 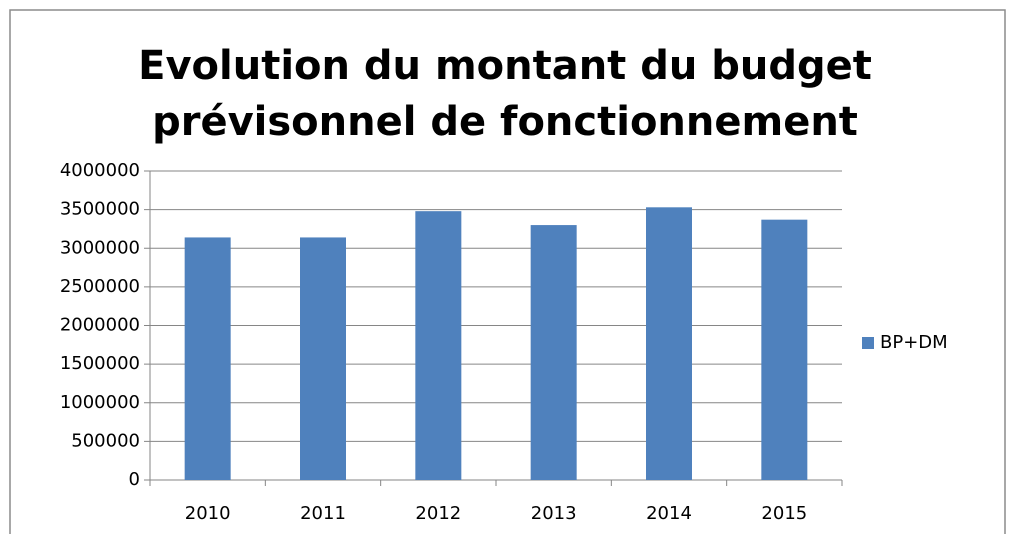 I want to click on y-tick-label: 500000, so click(x=105, y=440).